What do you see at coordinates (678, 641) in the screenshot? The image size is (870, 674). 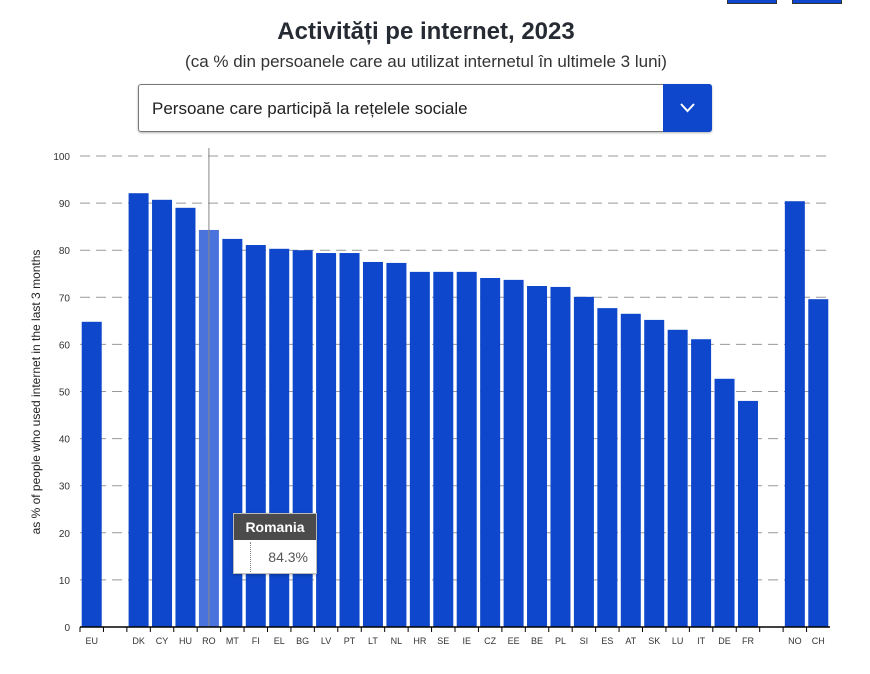 I see `x-tick-label: LU` at bounding box center [678, 641].